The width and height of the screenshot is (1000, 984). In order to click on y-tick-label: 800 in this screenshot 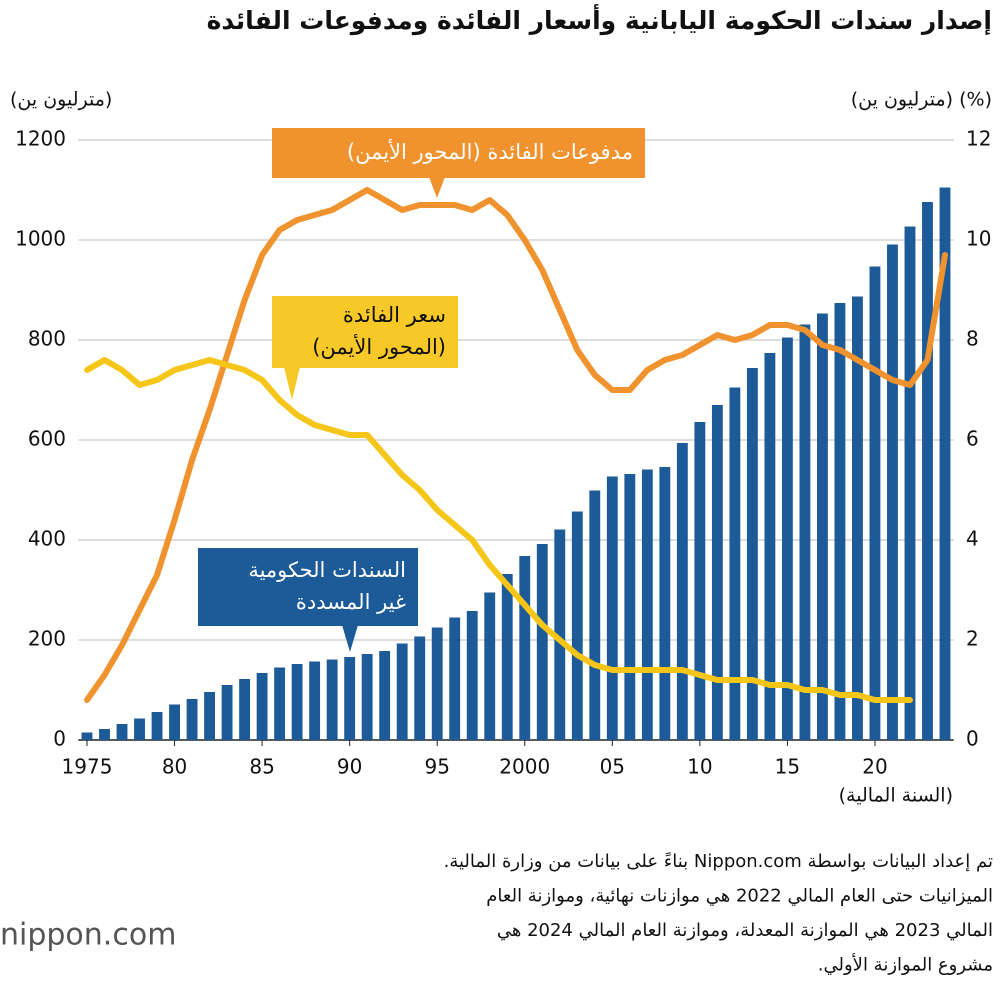, I will do `click(47, 339)`.